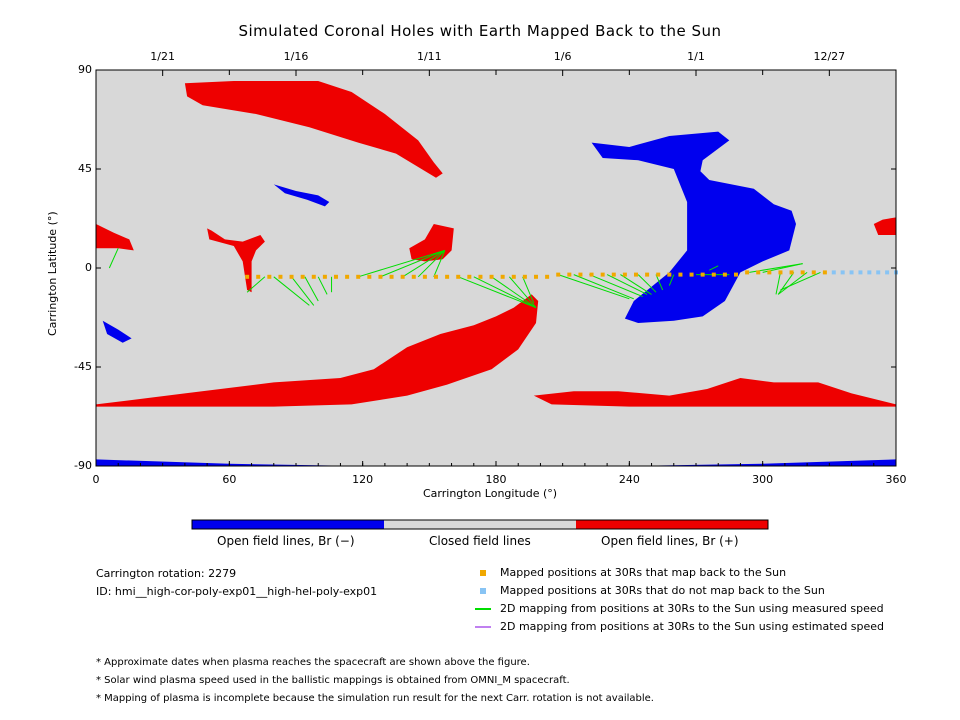 Image resolution: width=960 pixels, height=720 pixels. What do you see at coordinates (670, 541) in the screenshot?
I see `colorbar-label-positive: Open field lines, Br (+)` at bounding box center [670, 541].